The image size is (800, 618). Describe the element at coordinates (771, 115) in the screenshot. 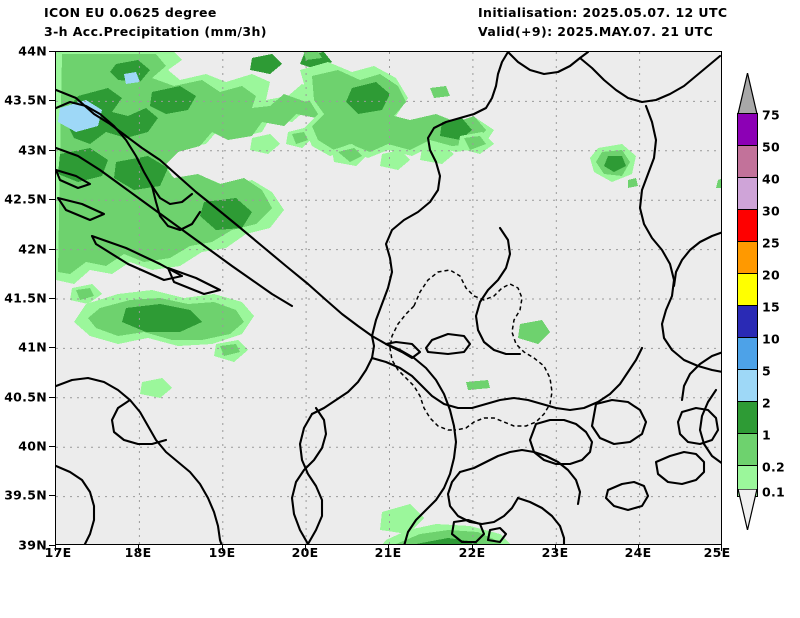

I see `colorbar-label-75: 75` at that location.